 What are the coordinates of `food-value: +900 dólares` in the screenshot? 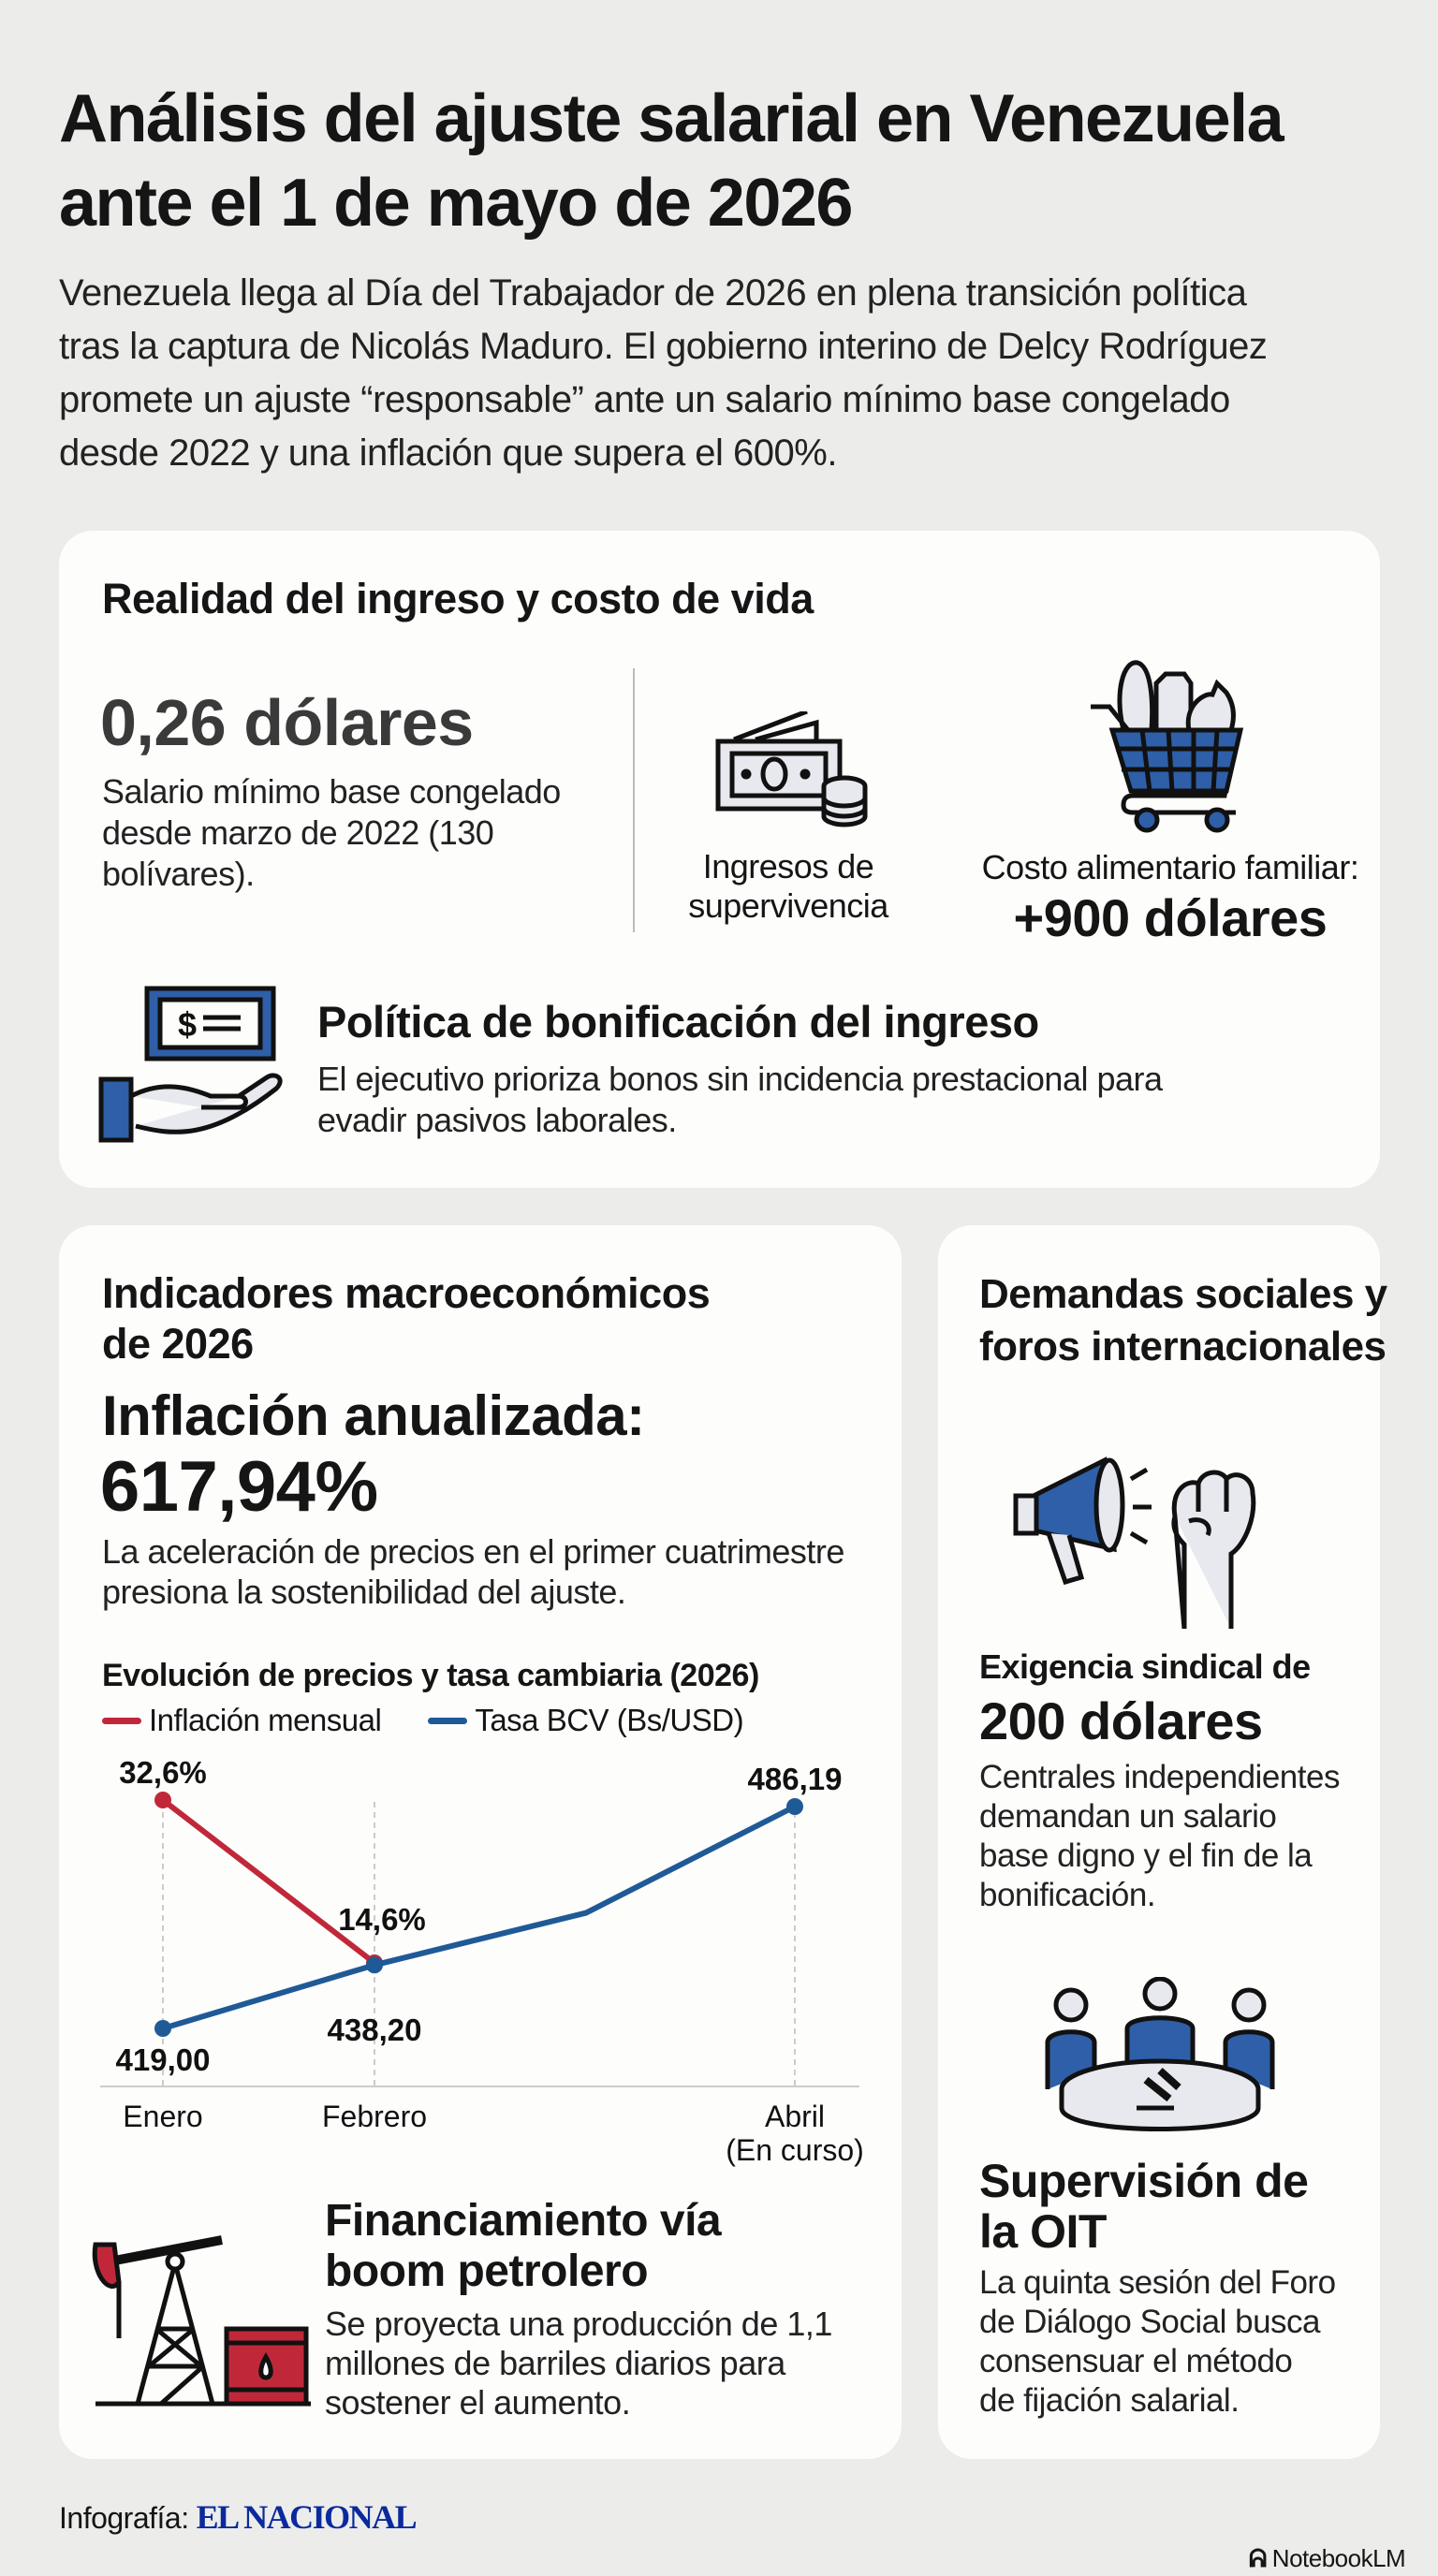 It's located at (1170, 917).